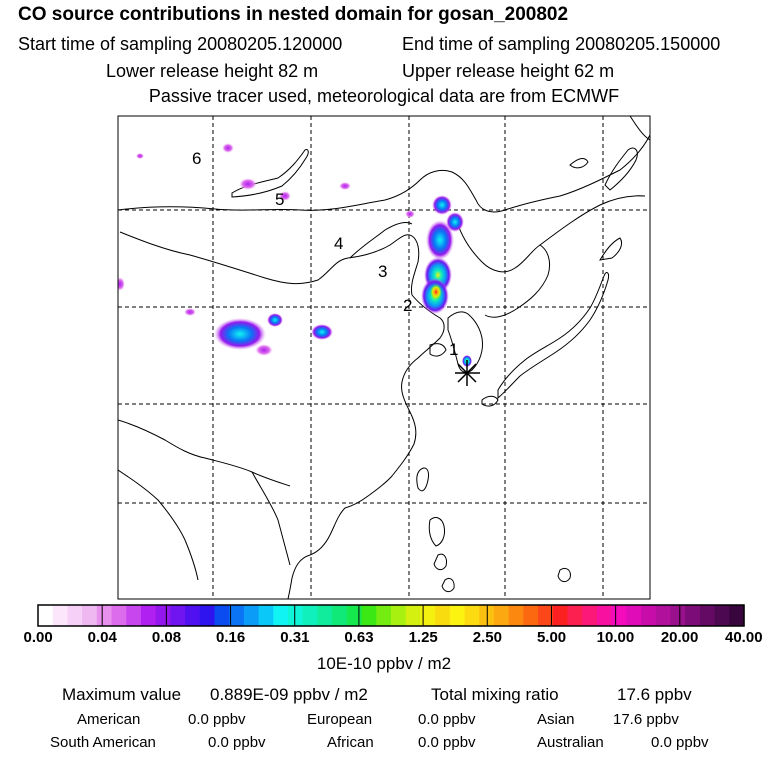 This screenshot has height=768, width=768. I want to click on upper-release-label: Upper release height 62 m, so click(508, 71).